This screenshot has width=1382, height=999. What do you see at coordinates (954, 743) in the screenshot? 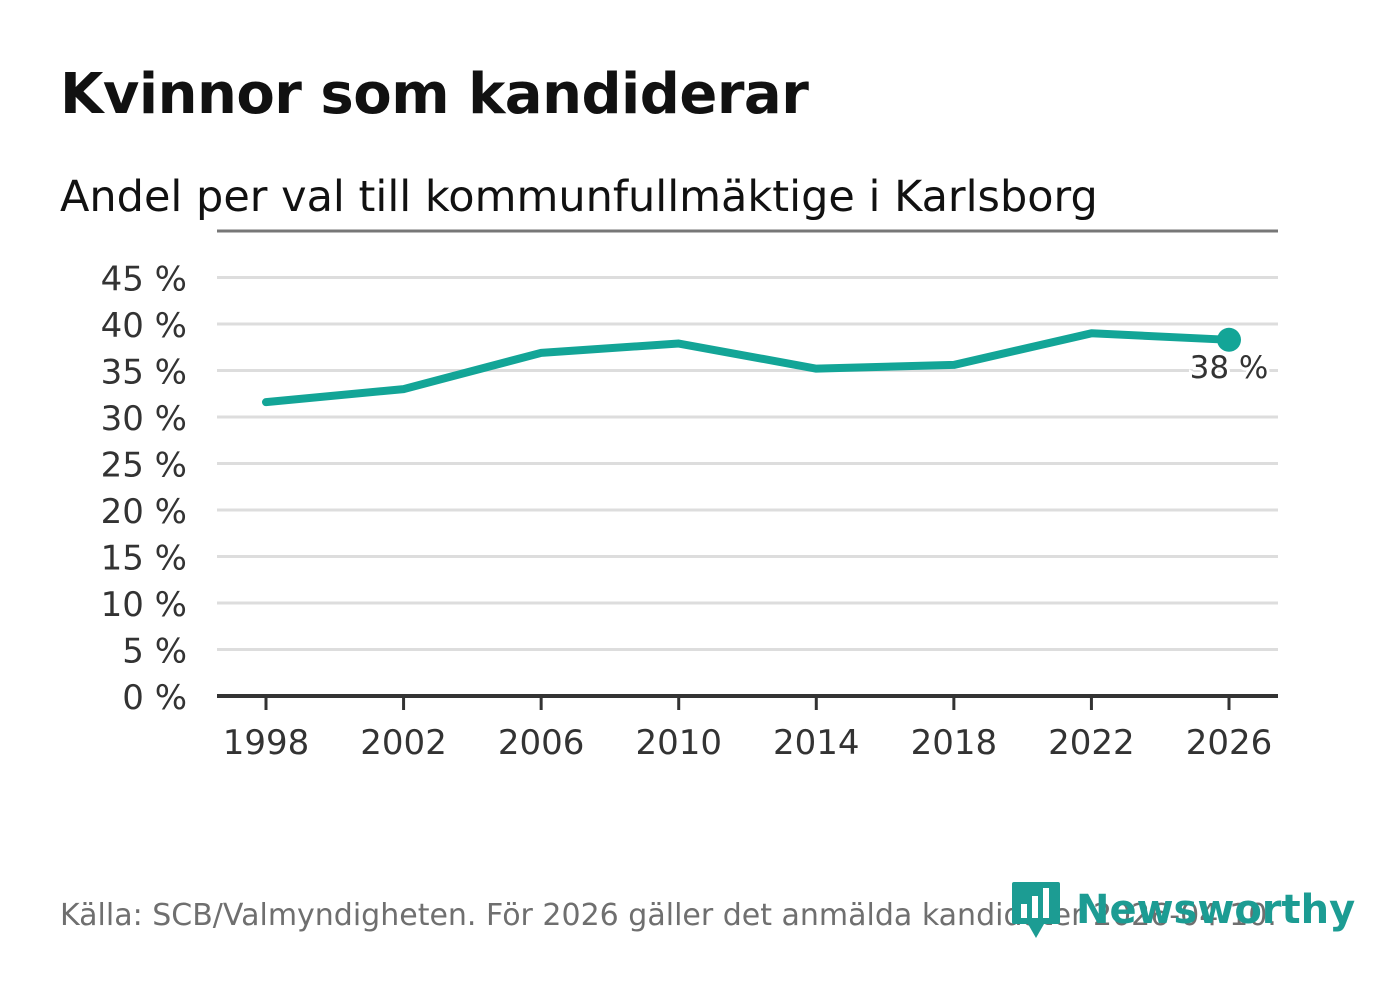
I see `x-tick-label: 2018` at bounding box center [954, 743].